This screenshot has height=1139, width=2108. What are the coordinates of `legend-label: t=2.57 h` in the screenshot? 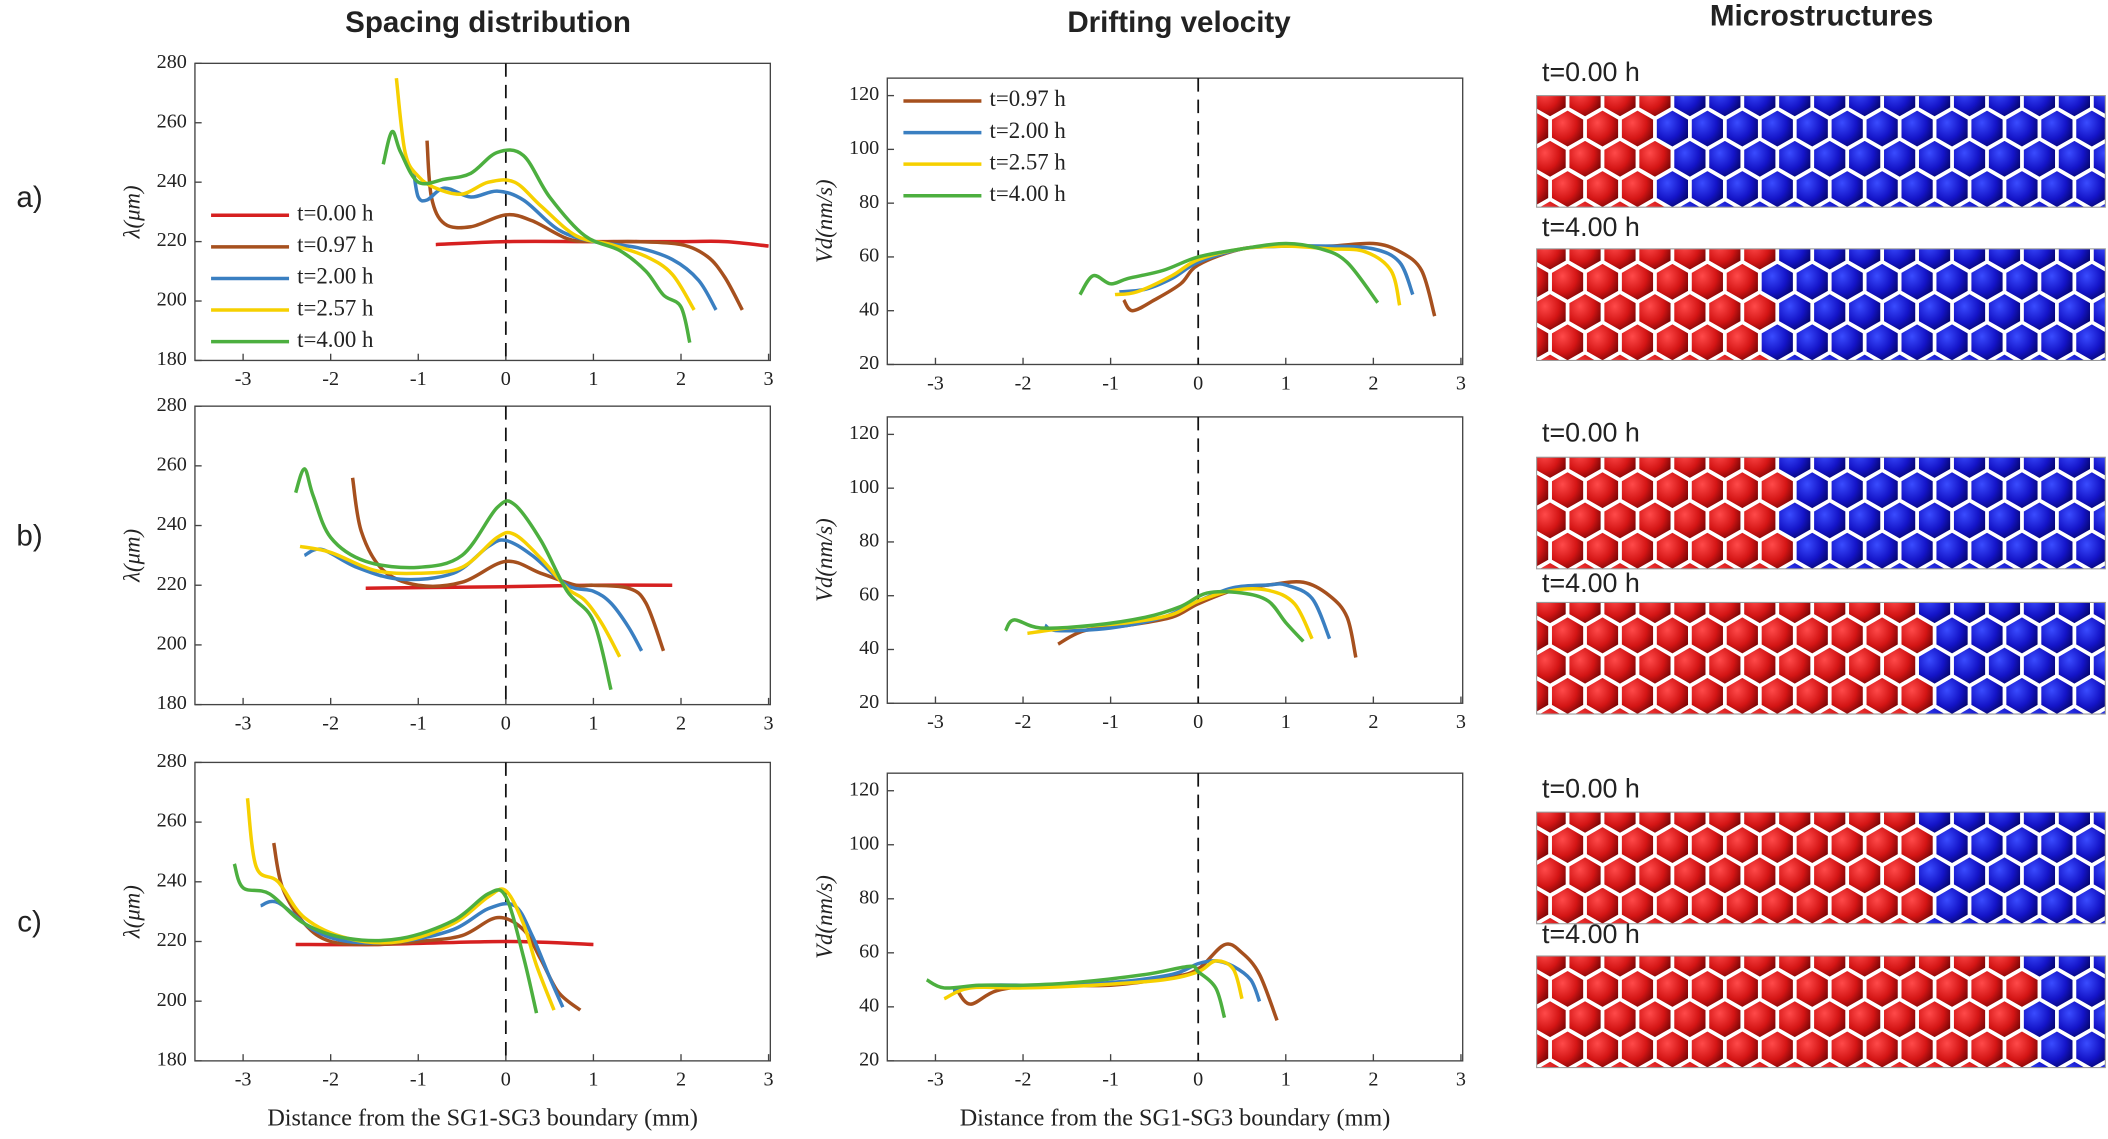 It's located at (335, 307).